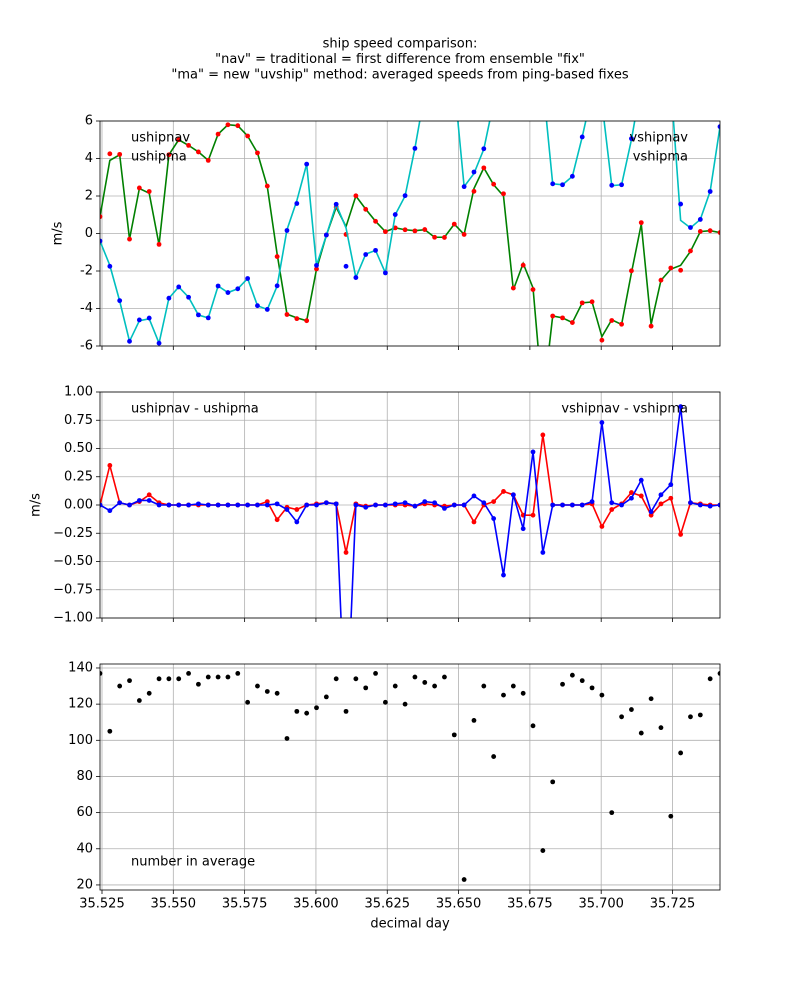 This screenshot has width=800, height=1000. Describe the element at coordinates (673, 904) in the screenshot. I see `x-tick-label: 35.725` at that location.